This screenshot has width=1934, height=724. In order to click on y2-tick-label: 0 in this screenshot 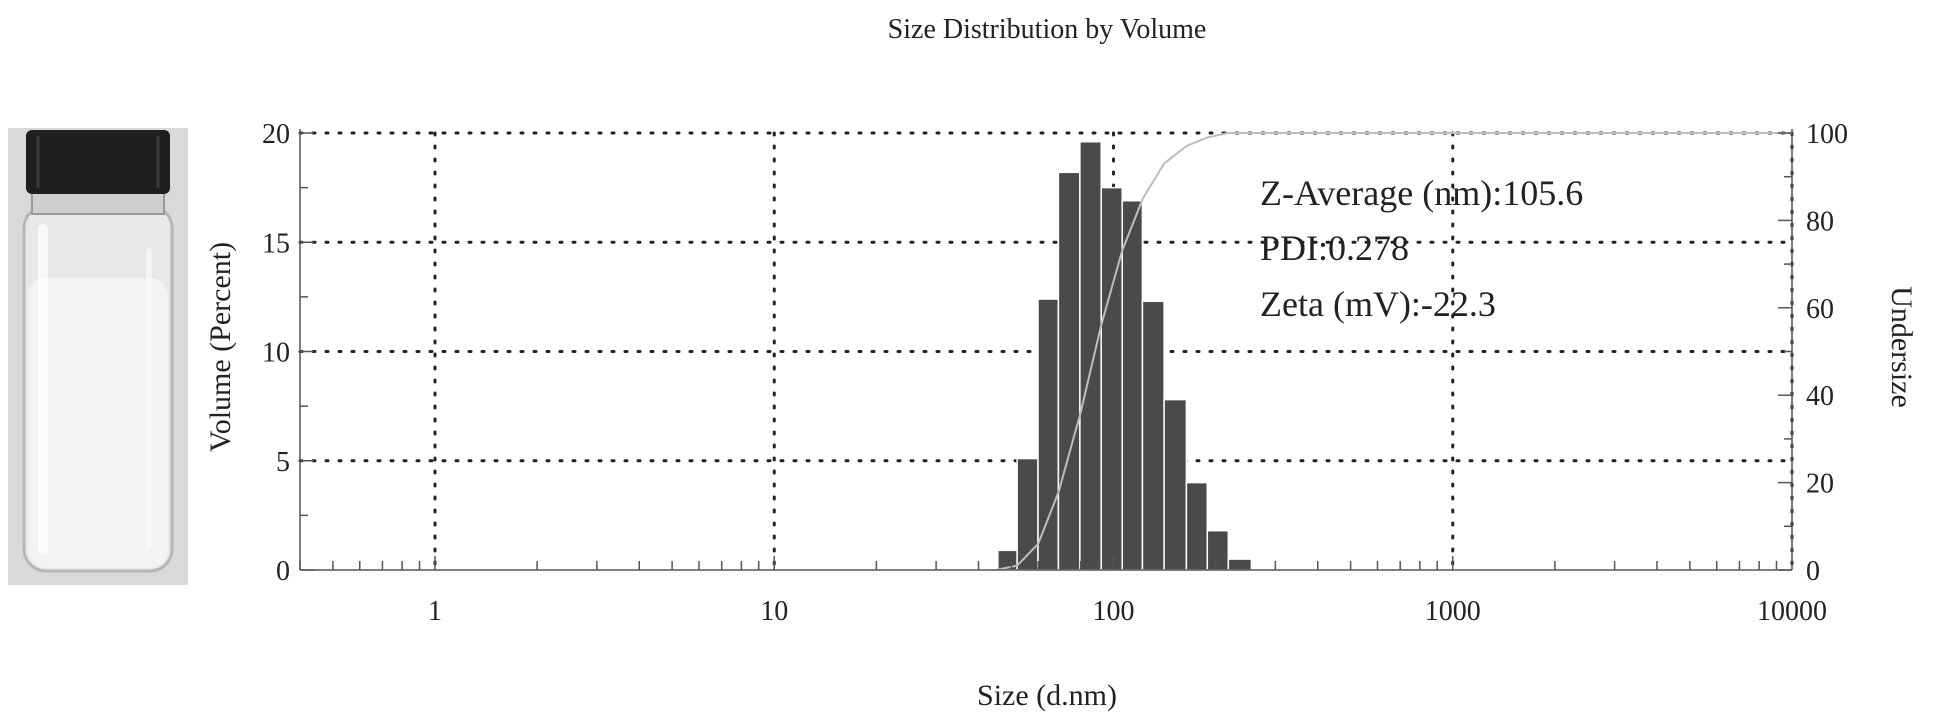, I will do `click(1813, 571)`.